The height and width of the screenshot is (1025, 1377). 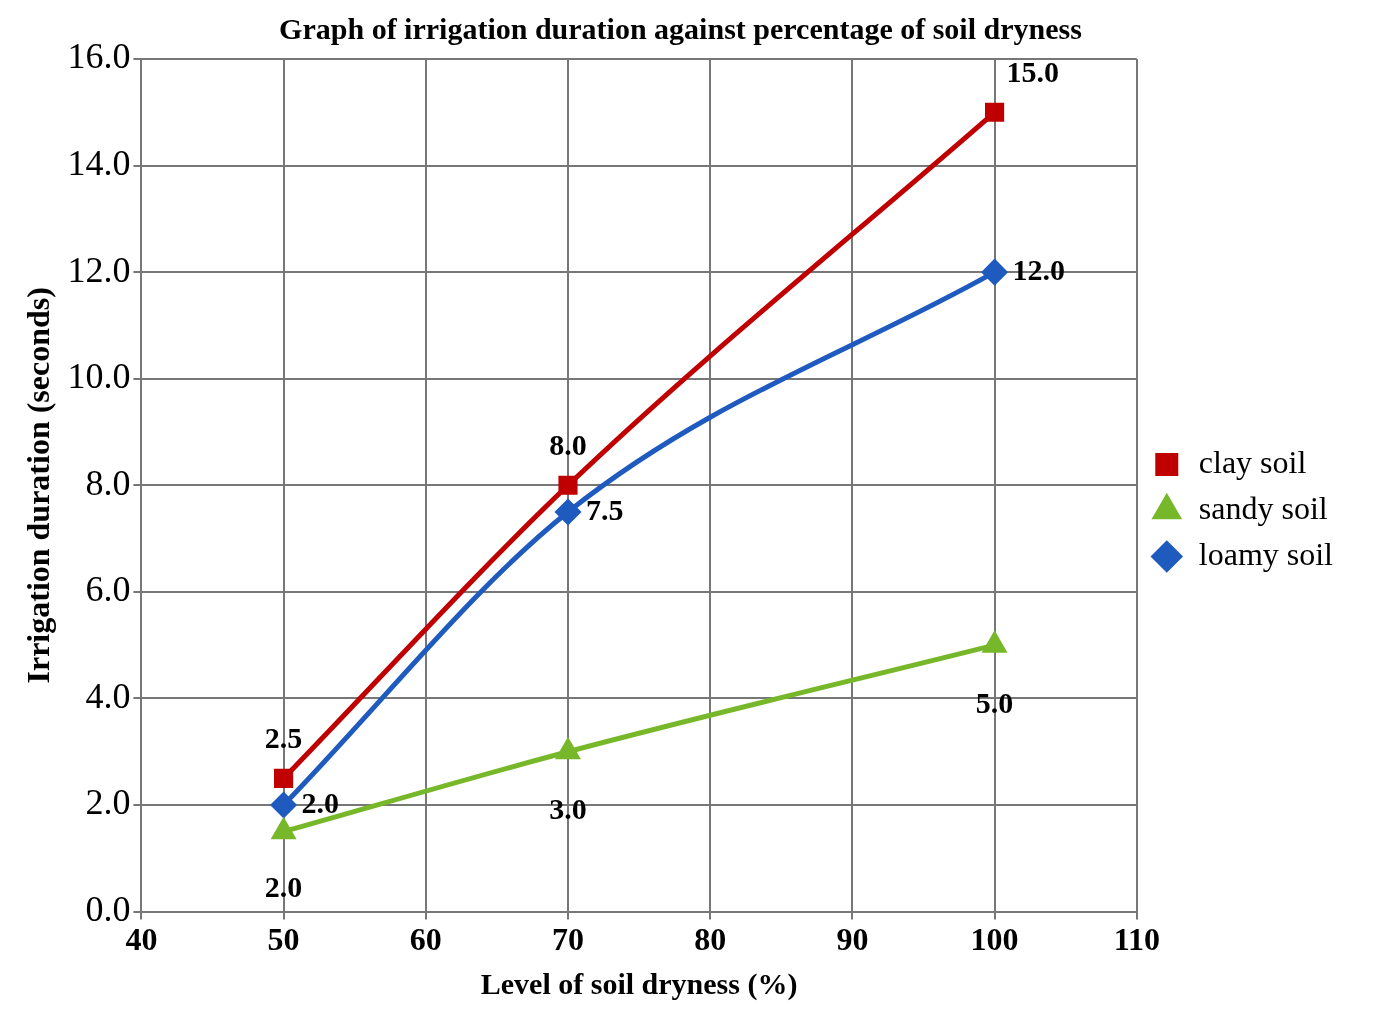 I want to click on data-label: 2.5, so click(x=283, y=738).